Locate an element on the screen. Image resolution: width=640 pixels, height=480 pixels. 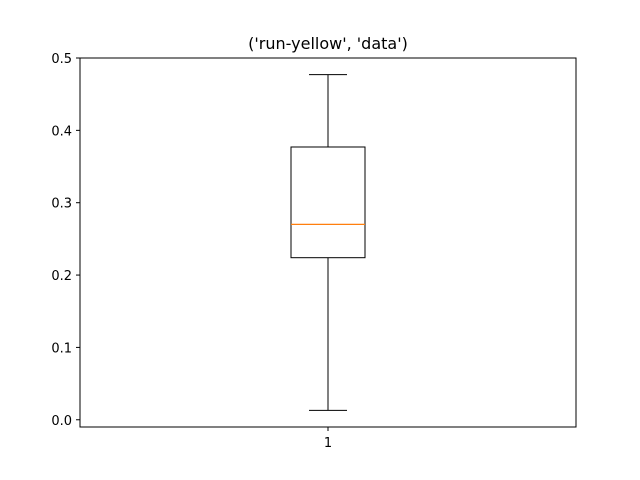
y-tick-label: 0.1 is located at coordinates (61, 348).